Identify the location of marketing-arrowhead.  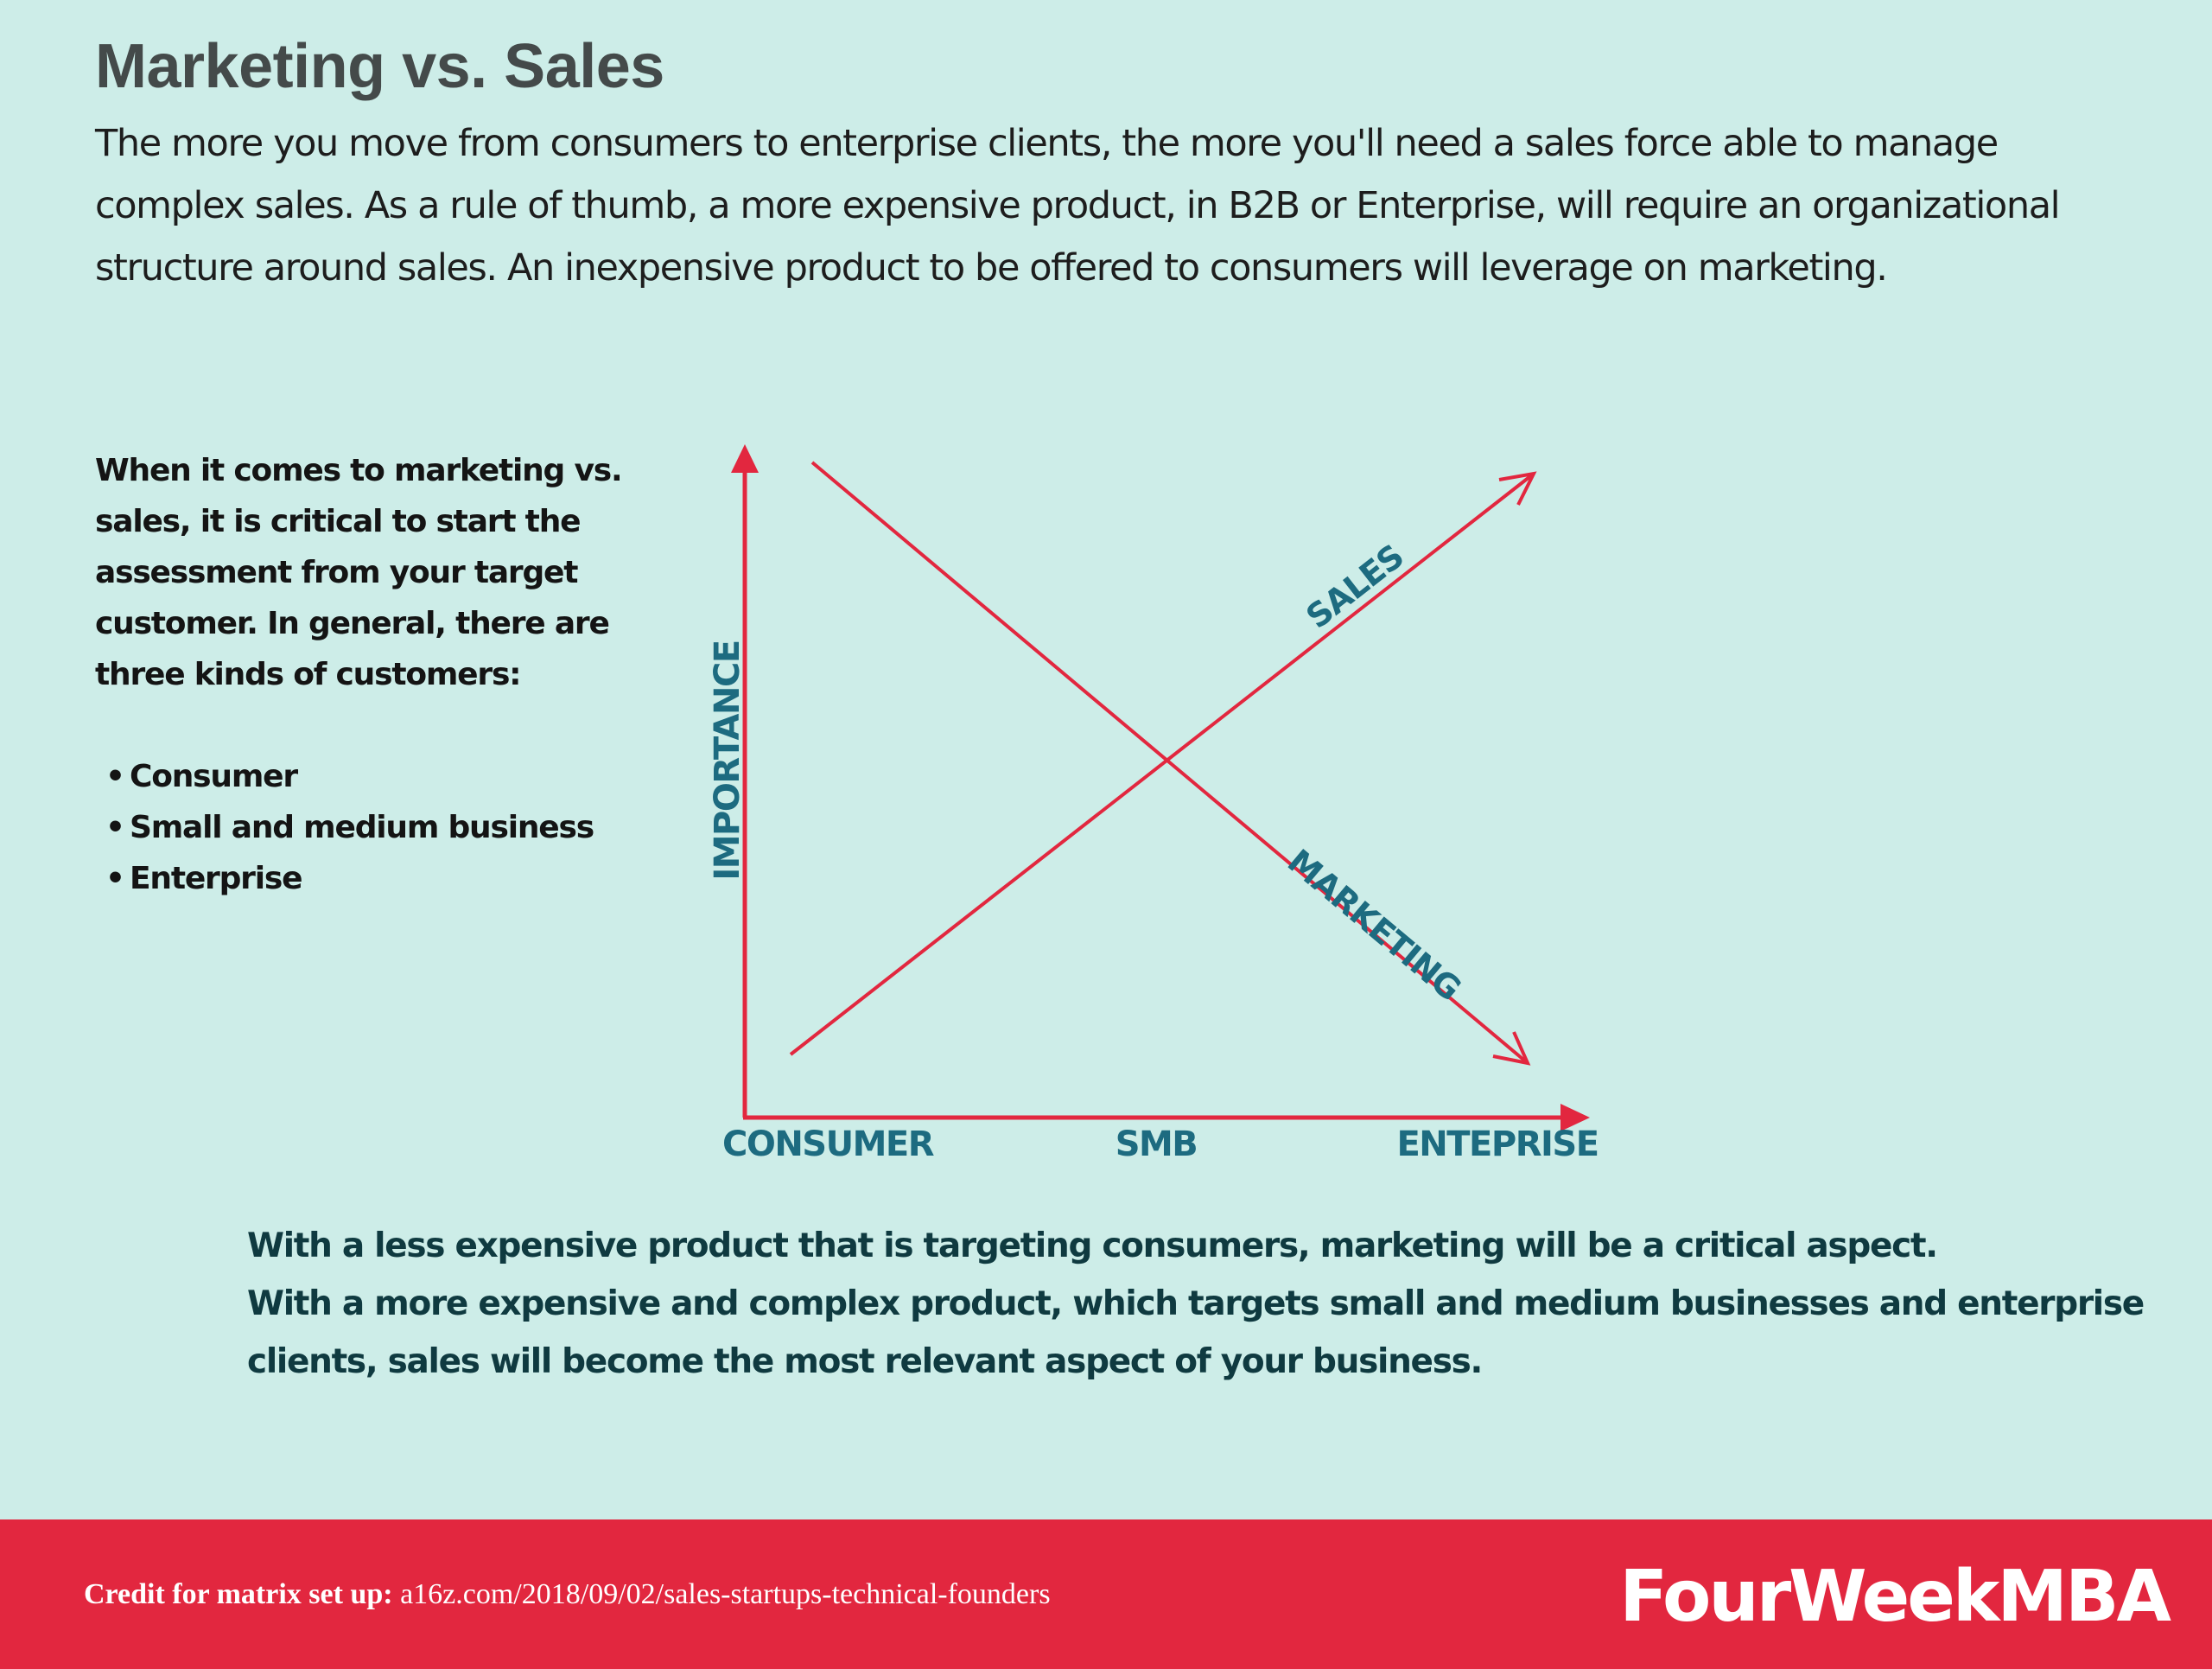
(1511, 1048).